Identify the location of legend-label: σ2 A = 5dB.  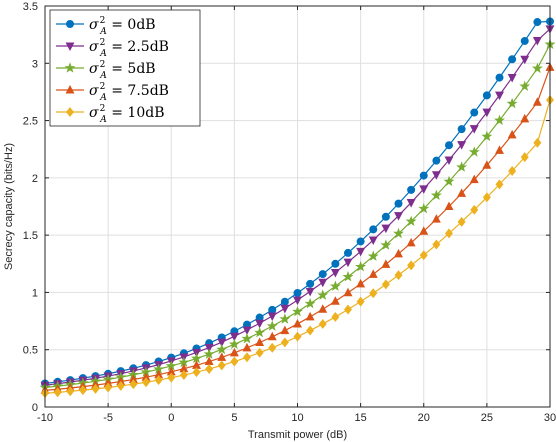
(122, 70).